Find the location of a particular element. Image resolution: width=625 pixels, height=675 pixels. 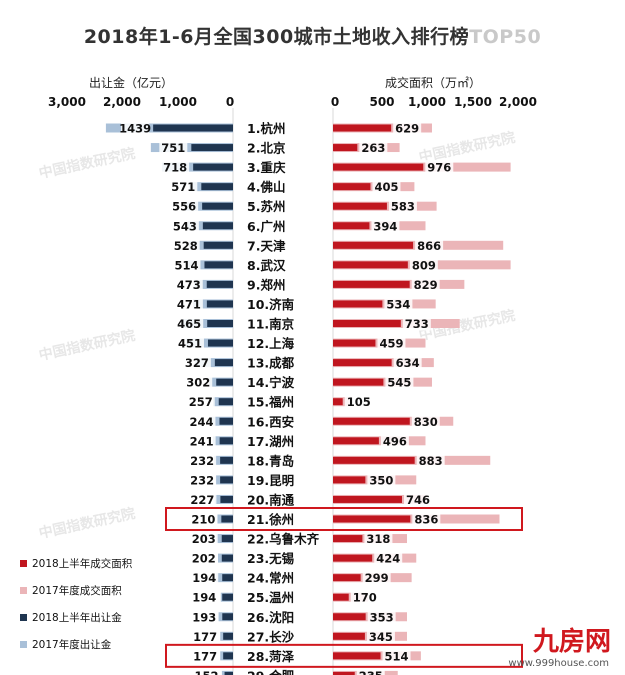

bar-2017-land-revenue is located at coordinates (213, 363).